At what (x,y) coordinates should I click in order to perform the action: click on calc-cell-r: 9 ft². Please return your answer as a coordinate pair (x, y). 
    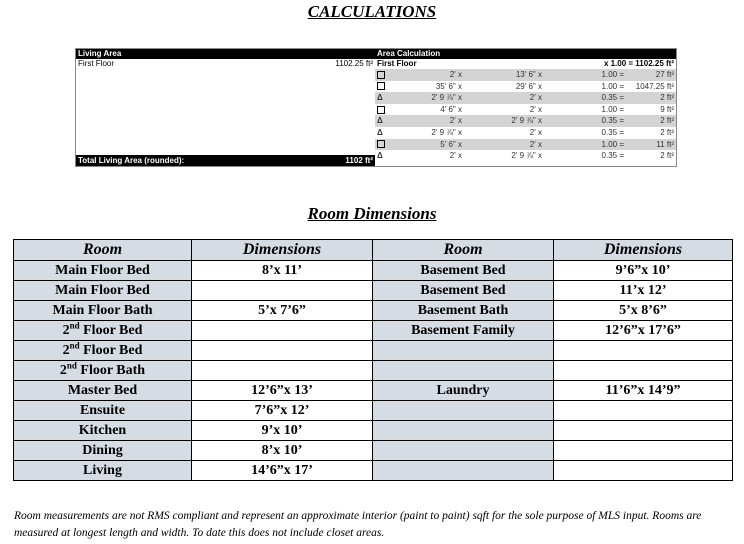
    Looking at the image, I should click on (667, 109).